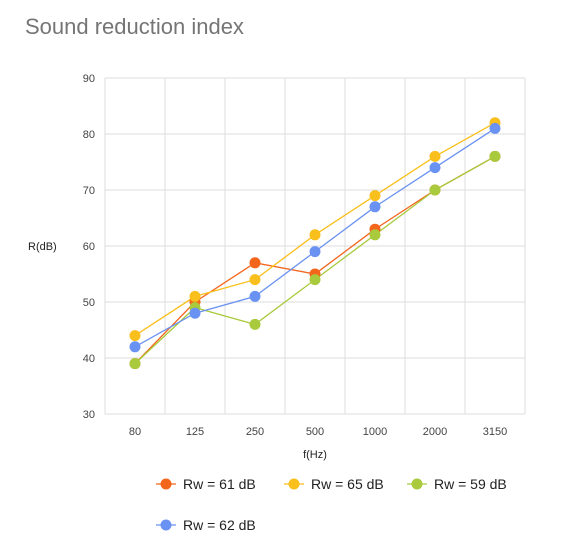 The image size is (581, 546). I want to click on x-tick-label: 2000, so click(435, 432).